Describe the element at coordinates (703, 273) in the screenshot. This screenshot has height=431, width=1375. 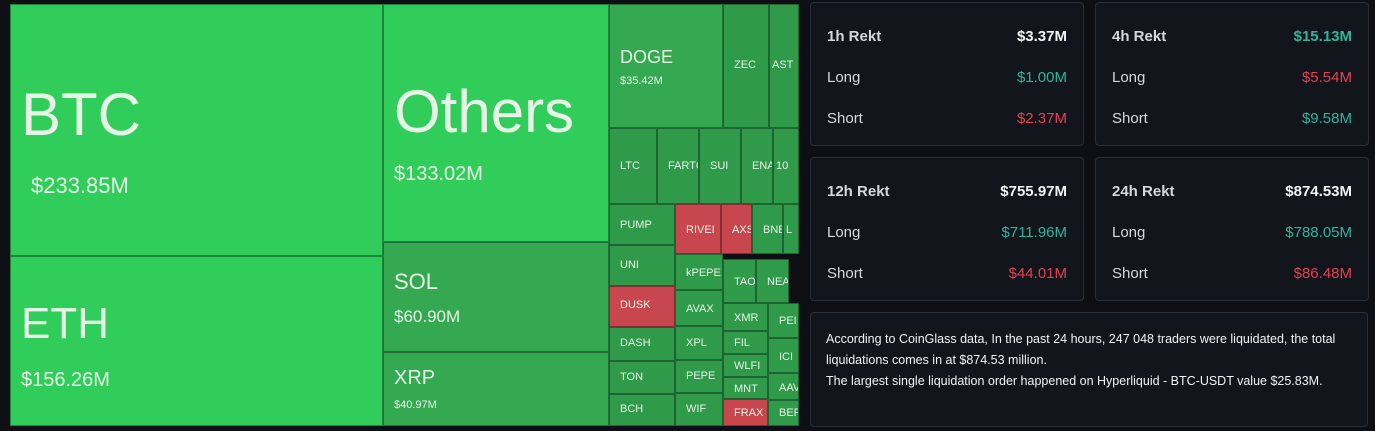
I see `tile-label: kPEPE` at that location.